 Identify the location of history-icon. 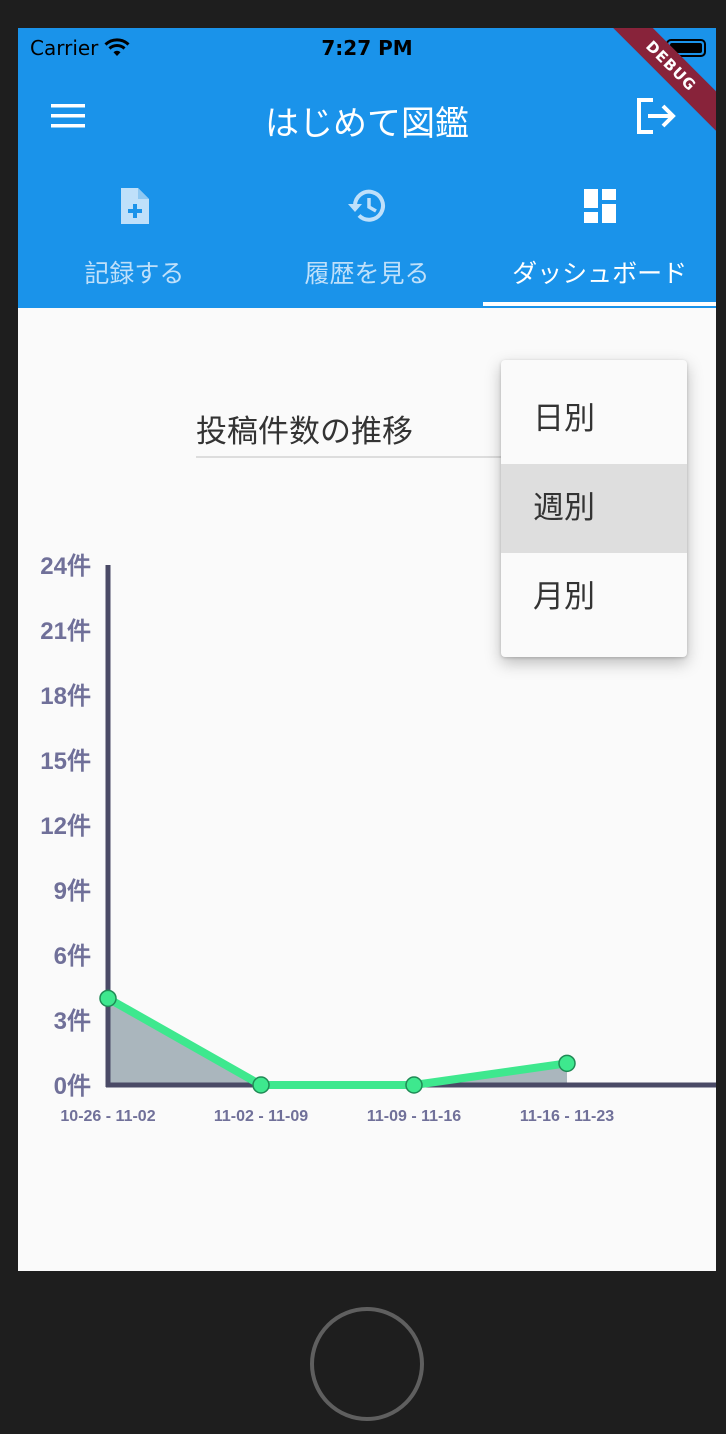
(366, 205).